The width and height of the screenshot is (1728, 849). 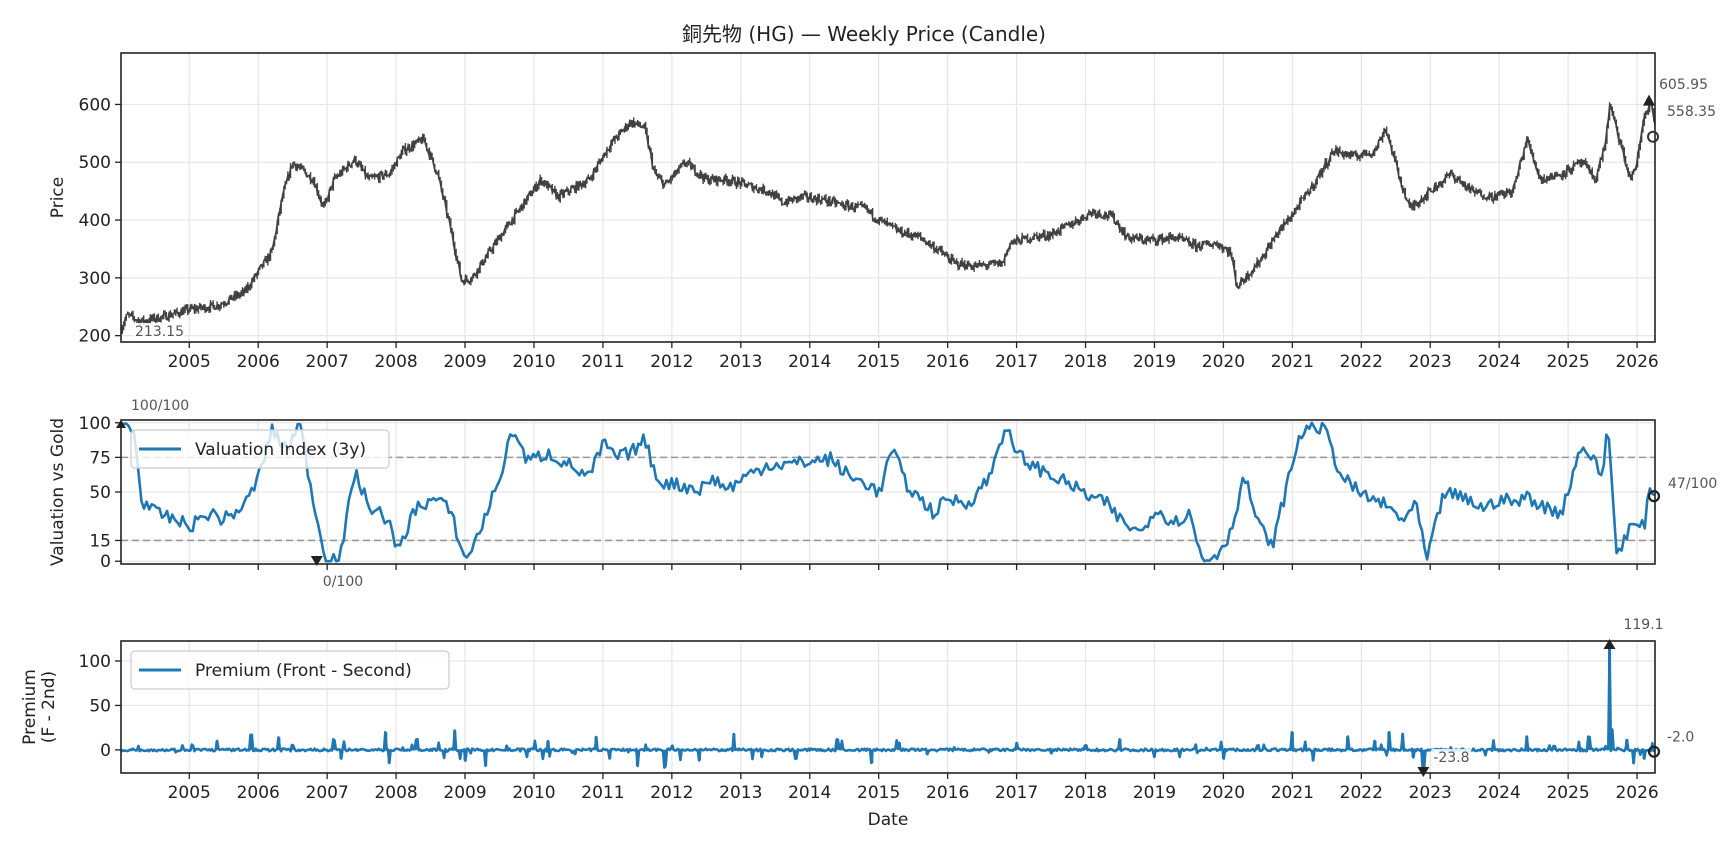 What do you see at coordinates (290, 670) in the screenshot?
I see `legend: Premium (Front - Second)` at bounding box center [290, 670].